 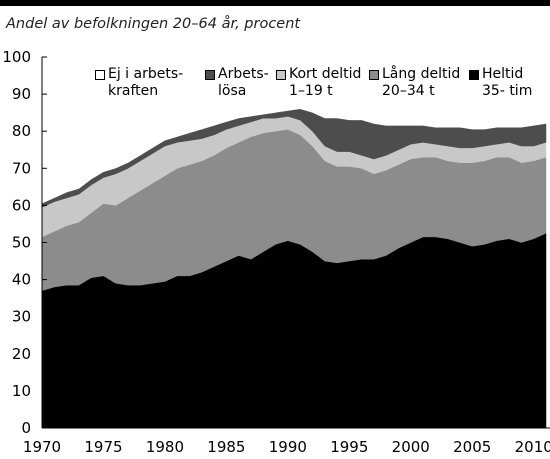 I want to click on x-tick-label: 1995, so click(x=349, y=447).